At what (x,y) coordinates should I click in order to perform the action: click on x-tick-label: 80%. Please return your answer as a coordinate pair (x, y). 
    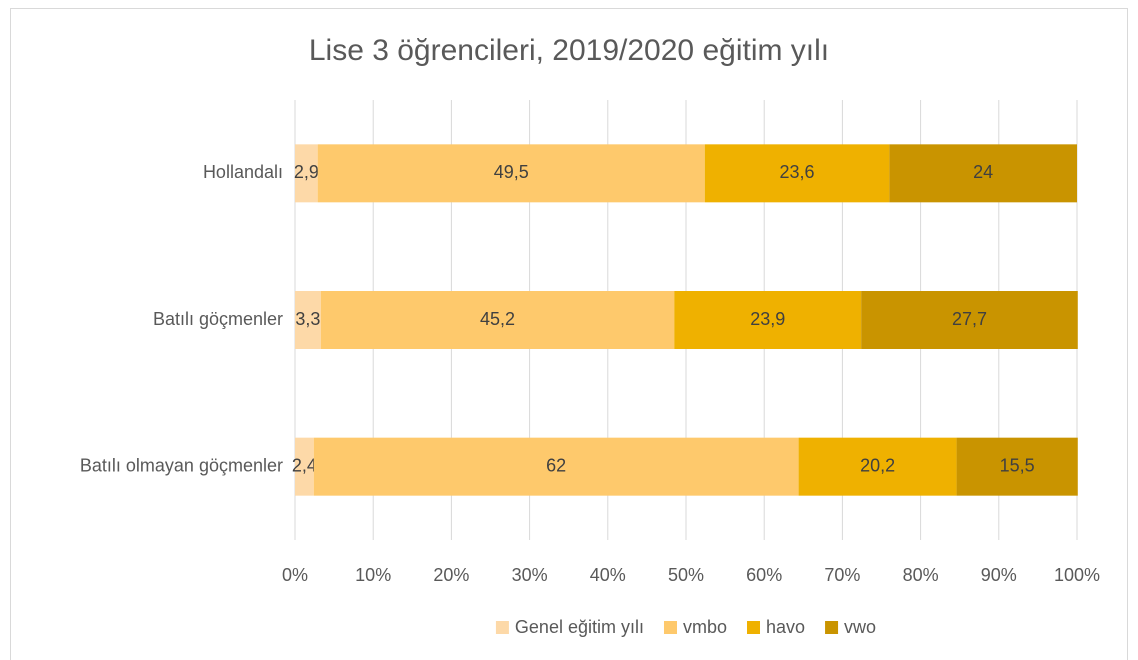
    Looking at the image, I should click on (921, 575).